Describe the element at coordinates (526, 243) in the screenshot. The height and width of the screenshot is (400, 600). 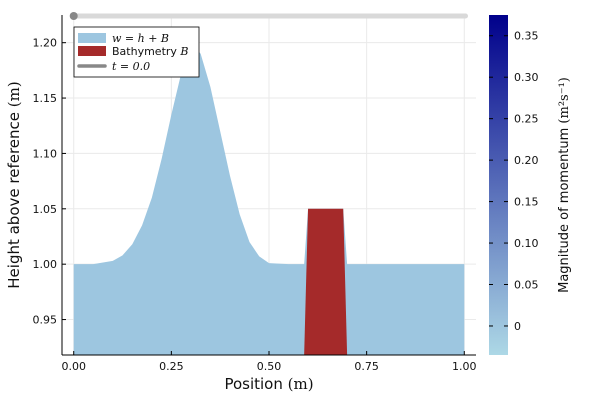
I see `colorbar-tick-label: 0.10` at that location.